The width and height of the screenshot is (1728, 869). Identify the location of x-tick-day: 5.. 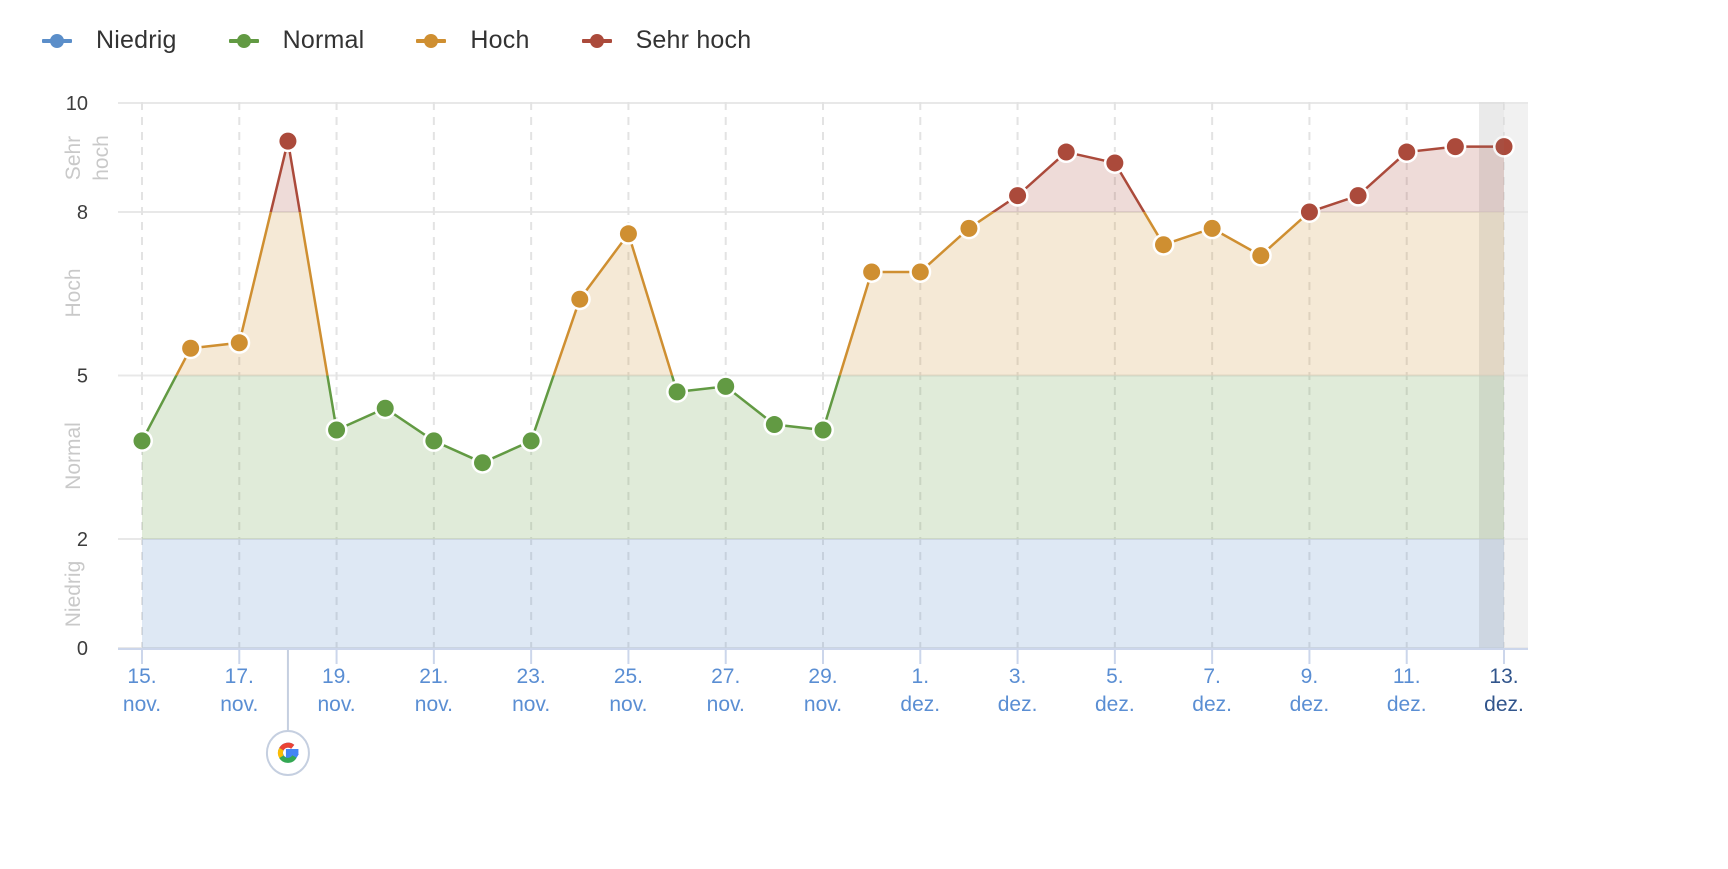
(1115, 676).